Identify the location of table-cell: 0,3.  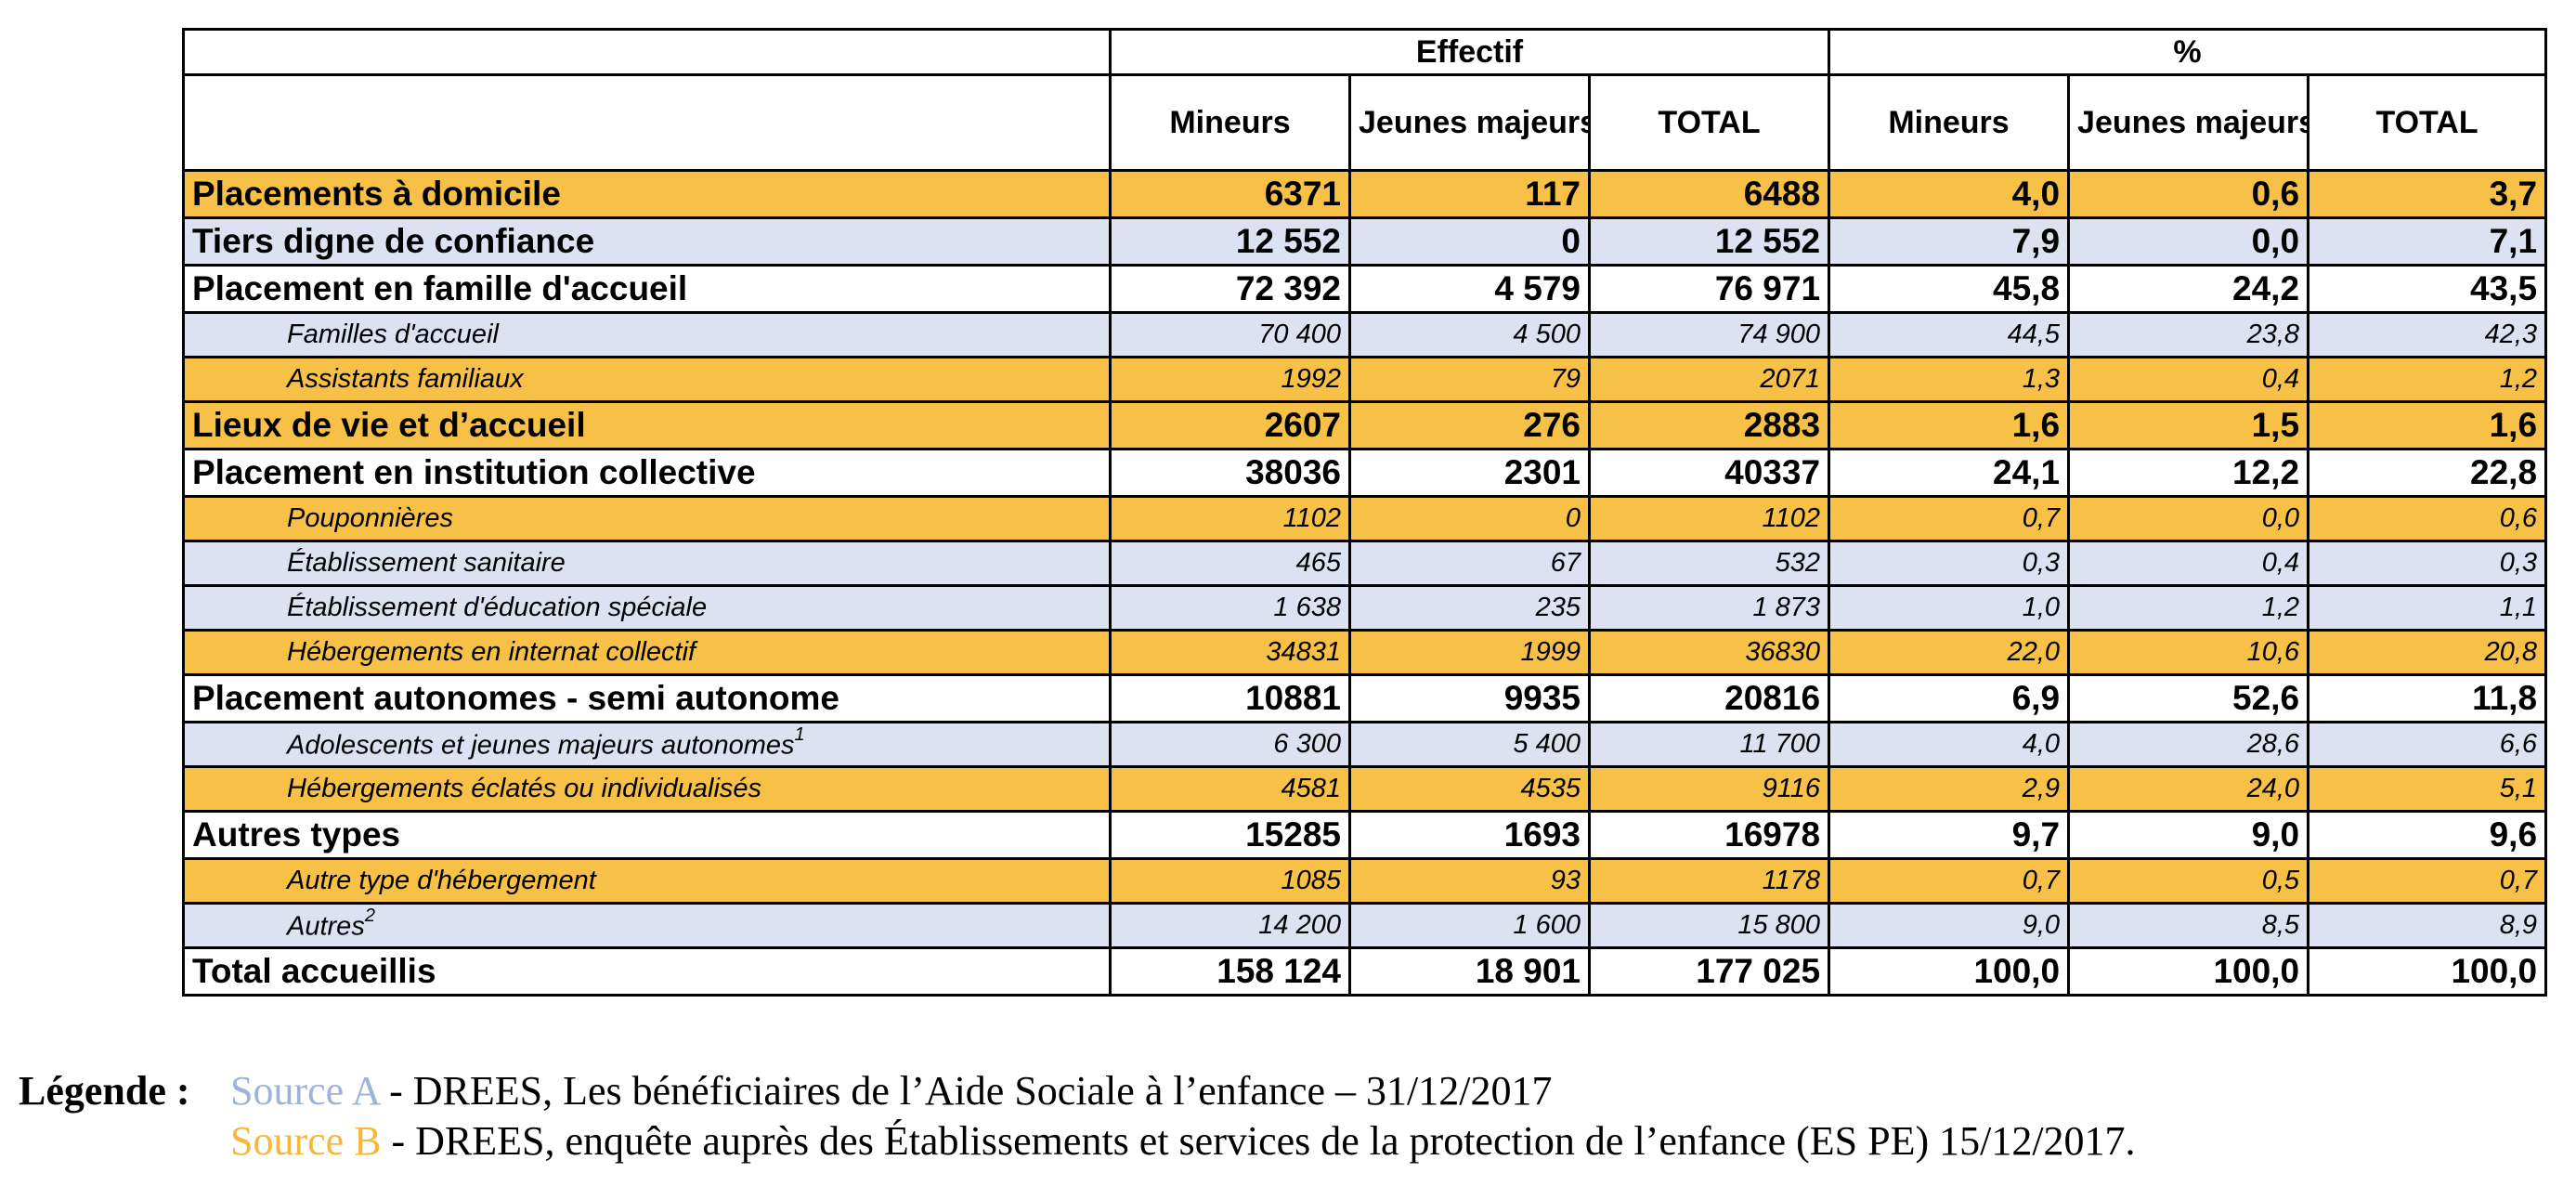
(1950, 564).